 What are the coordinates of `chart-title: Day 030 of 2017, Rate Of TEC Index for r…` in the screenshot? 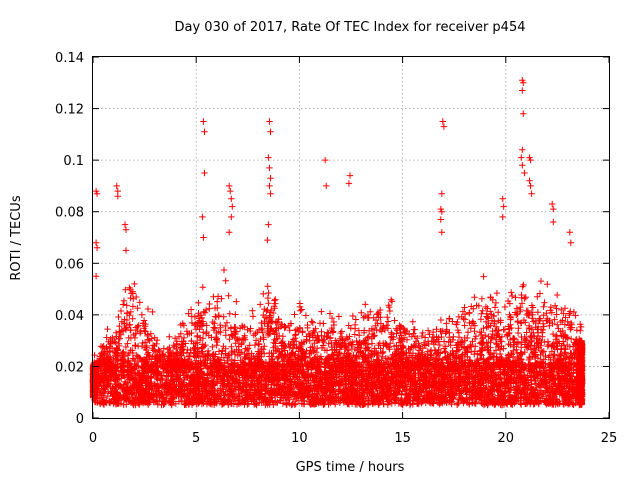 It's located at (350, 27).